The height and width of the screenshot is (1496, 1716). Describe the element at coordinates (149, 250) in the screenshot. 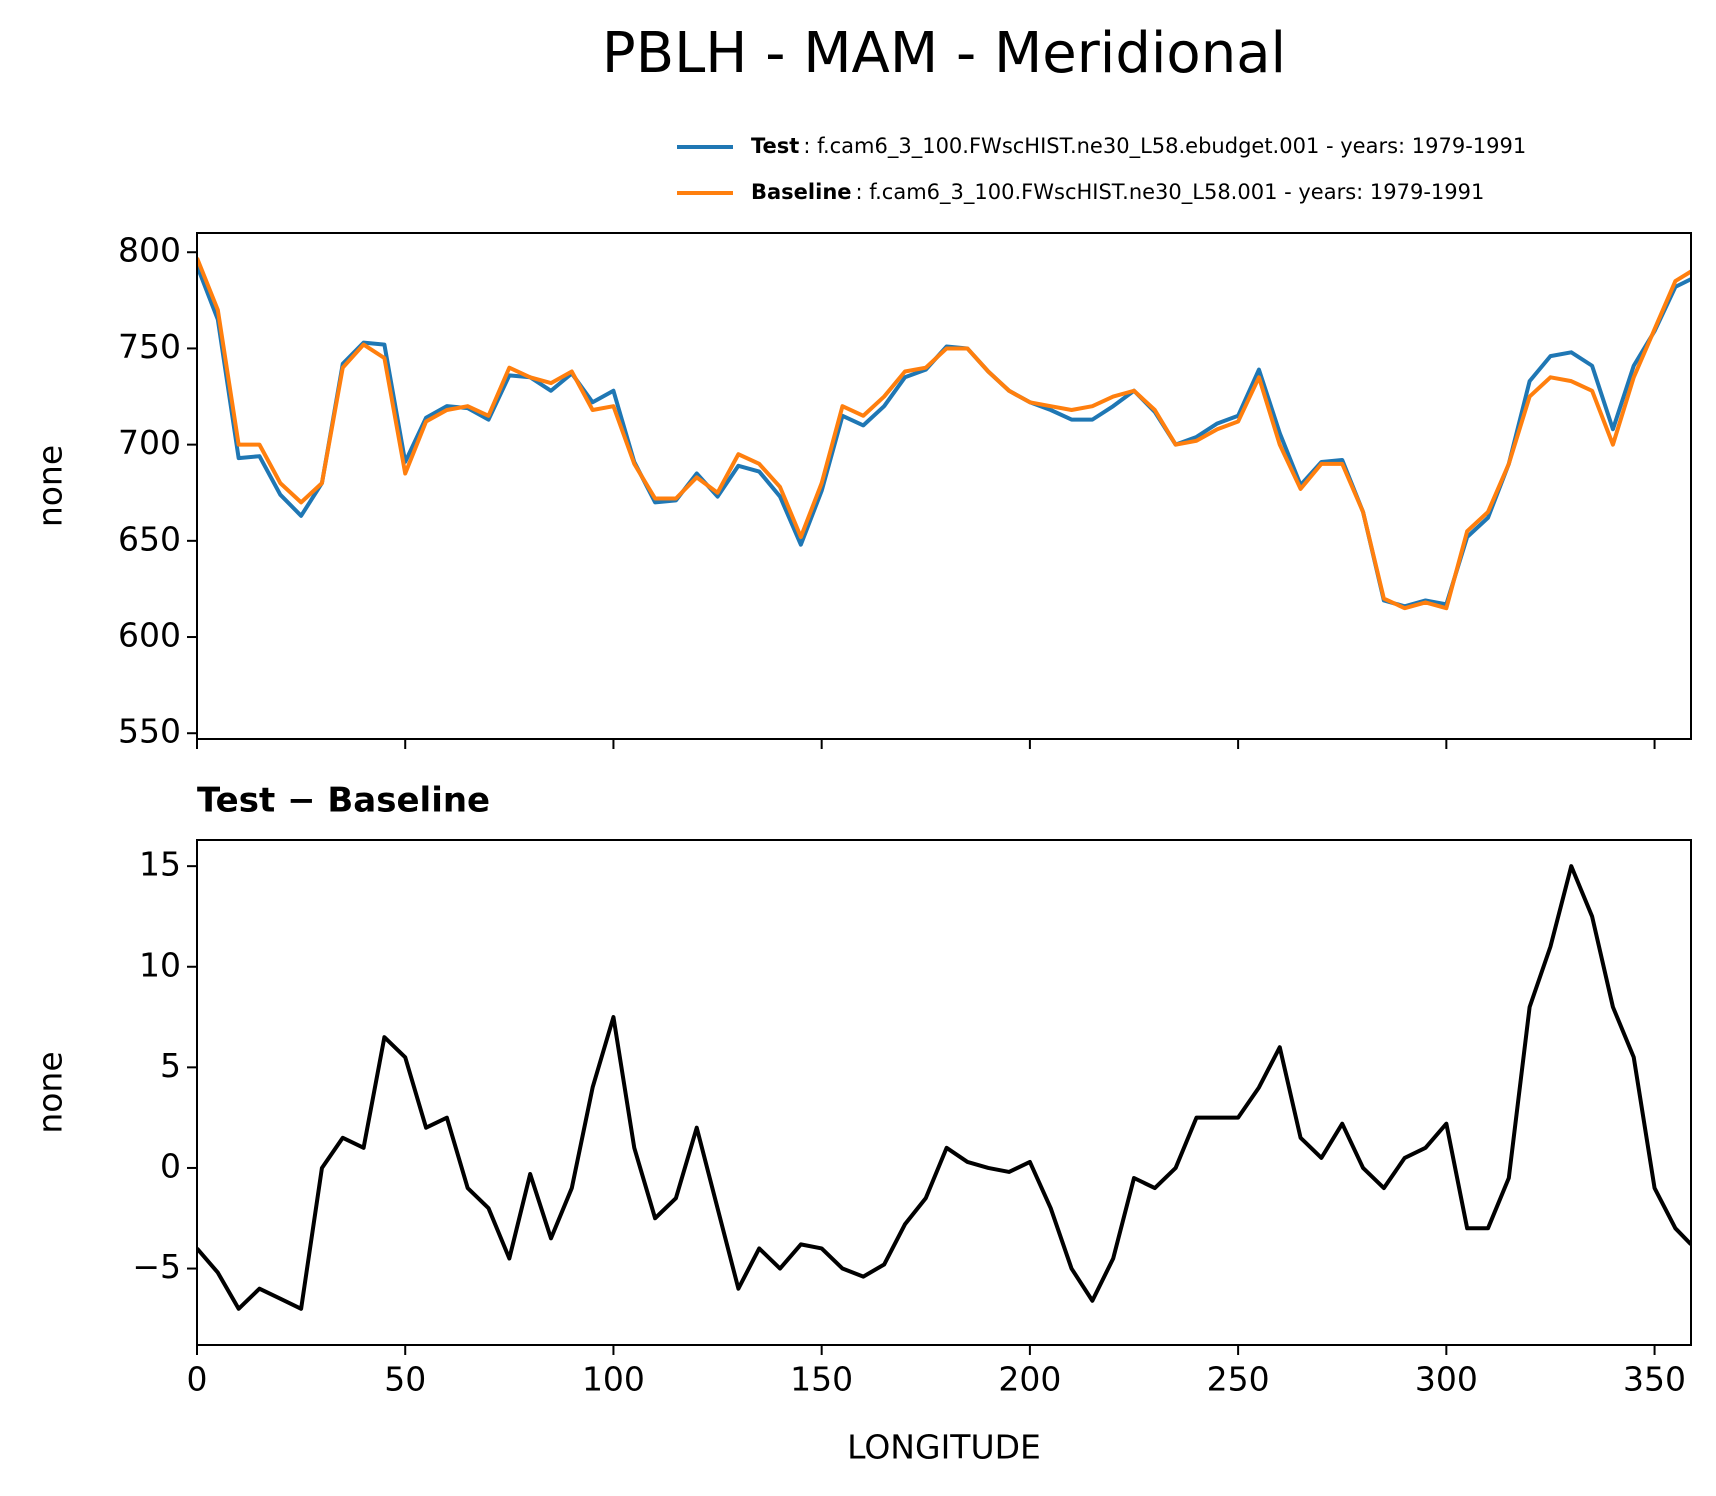

I see `y-tick-label: 800` at that location.